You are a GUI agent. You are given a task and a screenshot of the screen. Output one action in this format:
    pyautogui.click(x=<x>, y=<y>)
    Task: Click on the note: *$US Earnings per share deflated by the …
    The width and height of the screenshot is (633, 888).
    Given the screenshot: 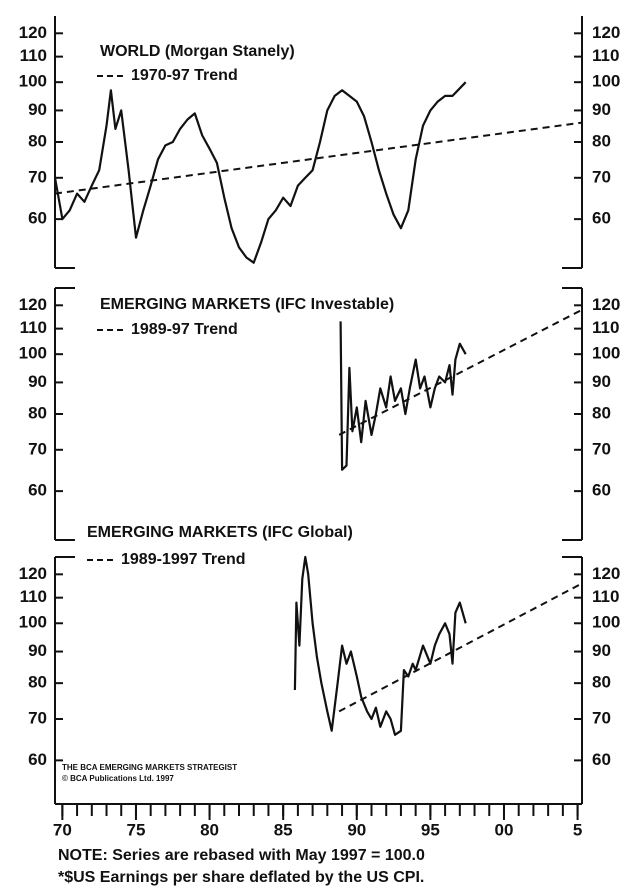 What is the action you would take?
    pyautogui.click(x=241, y=877)
    